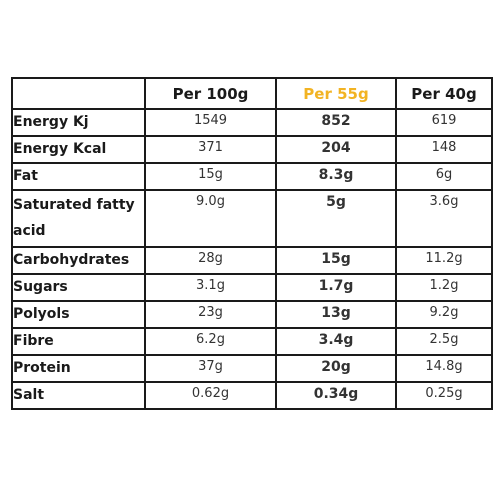 This screenshot has width=500, height=500. What do you see at coordinates (78, 218) in the screenshot?
I see `row-label: Saturated fatty acid` at bounding box center [78, 218].